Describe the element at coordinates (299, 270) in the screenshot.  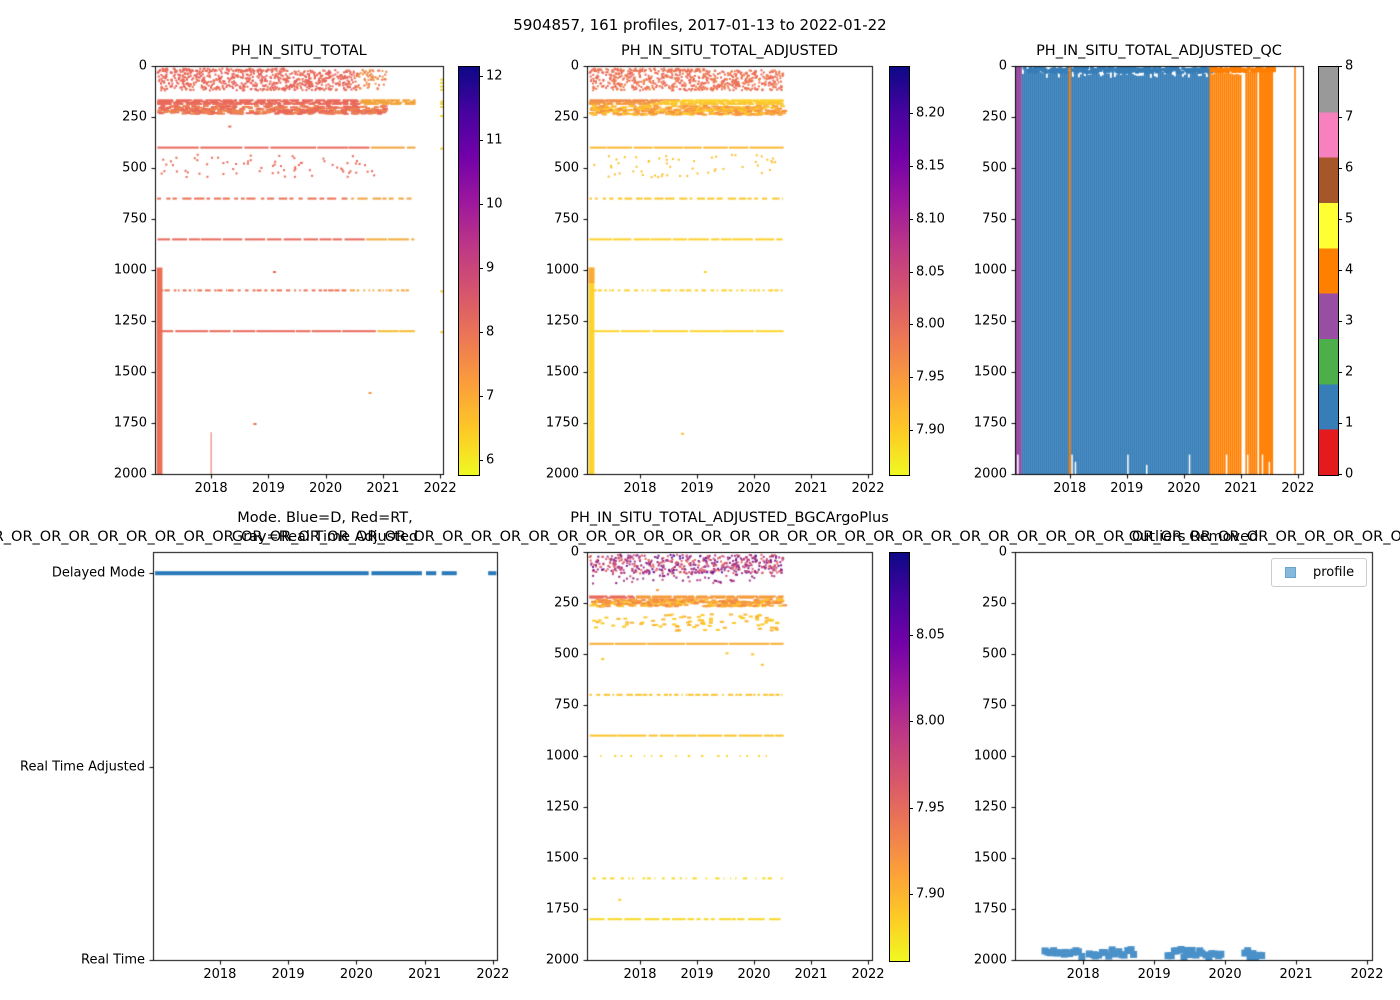
I see `ph-in-situ-total-plot` at that location.